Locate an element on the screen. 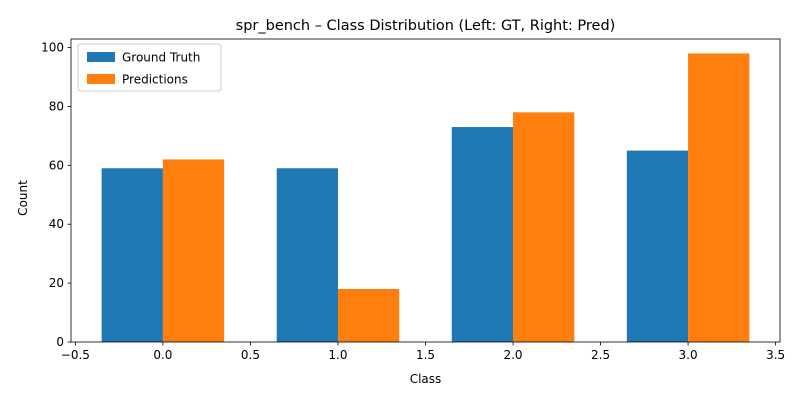 Image resolution: width=800 pixels, height=400 pixels. y-ticks-group: 0 20 40 60 80 100 is located at coordinates (56, 195).